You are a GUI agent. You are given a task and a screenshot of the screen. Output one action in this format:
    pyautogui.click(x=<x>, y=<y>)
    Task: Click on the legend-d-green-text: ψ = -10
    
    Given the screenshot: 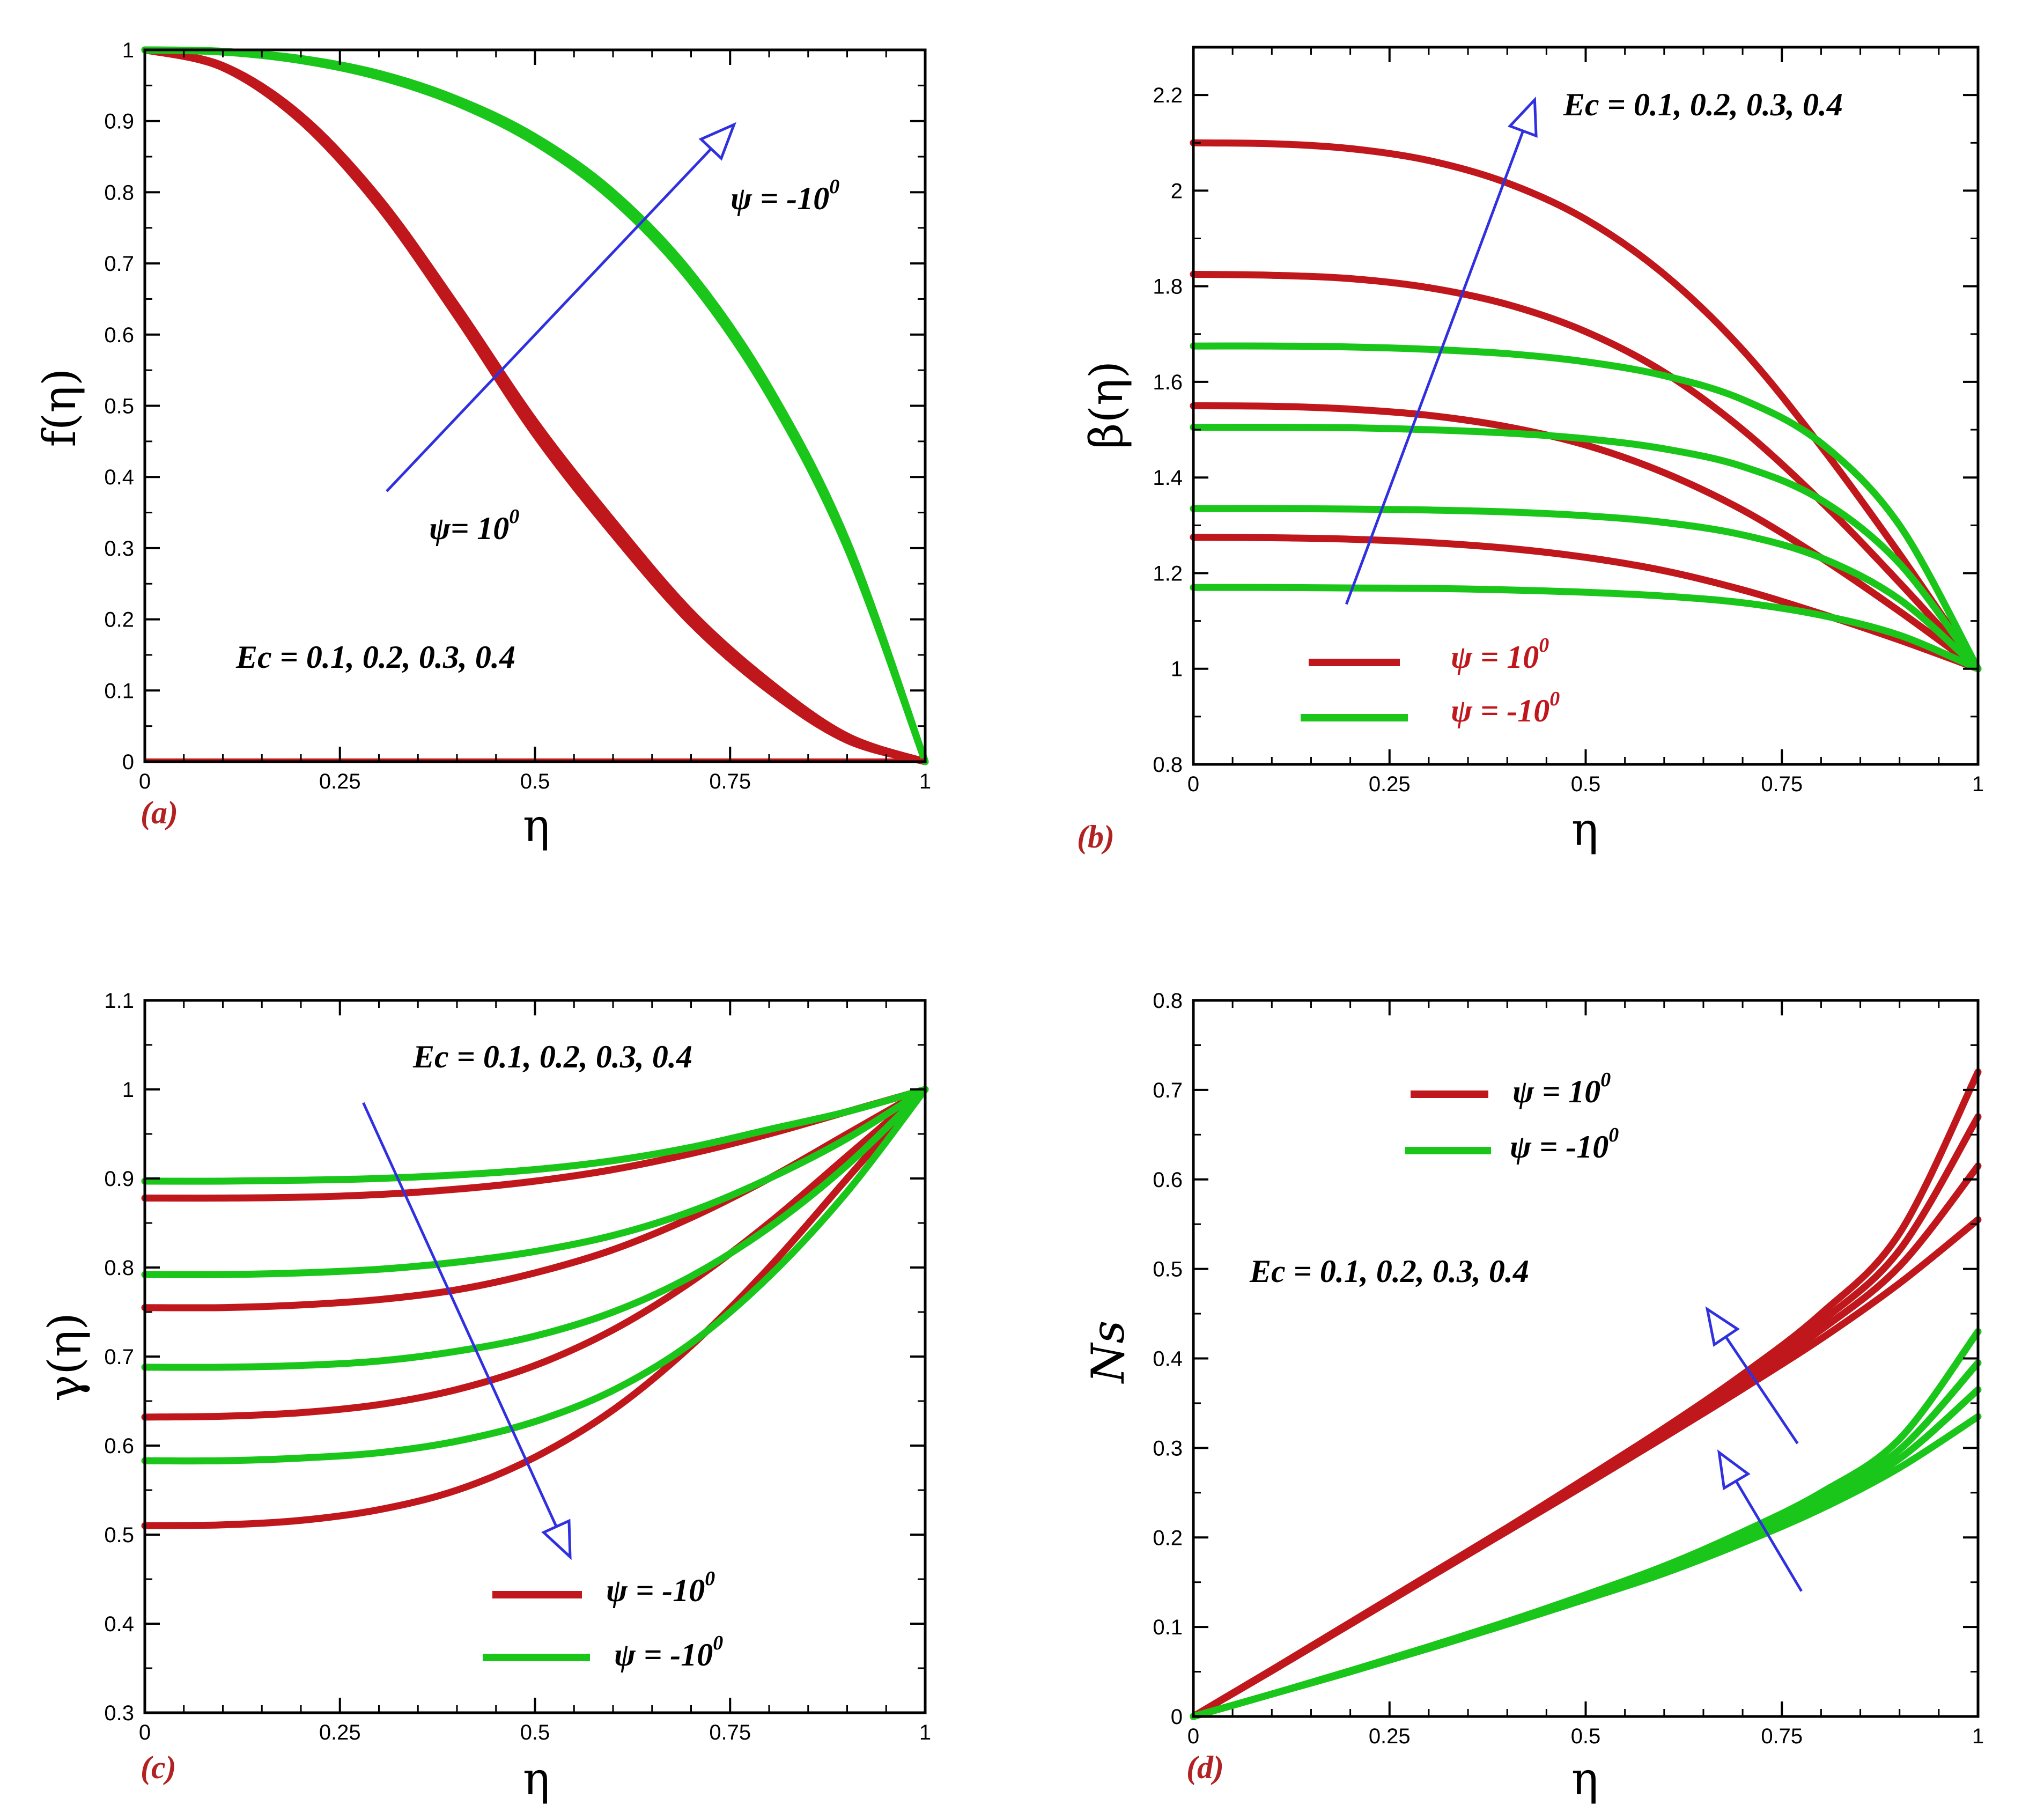 What is the action you would take?
    pyautogui.click(x=1559, y=1147)
    